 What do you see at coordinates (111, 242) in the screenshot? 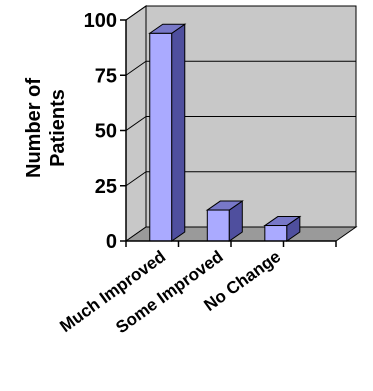
I see `y-tick-label: 0` at bounding box center [111, 242].